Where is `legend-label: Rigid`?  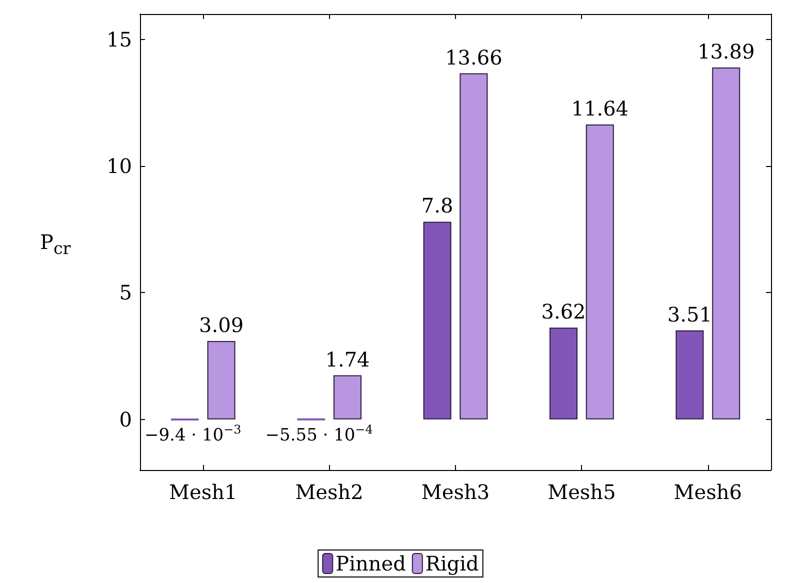 legend-label: Rigid is located at coordinates (452, 564).